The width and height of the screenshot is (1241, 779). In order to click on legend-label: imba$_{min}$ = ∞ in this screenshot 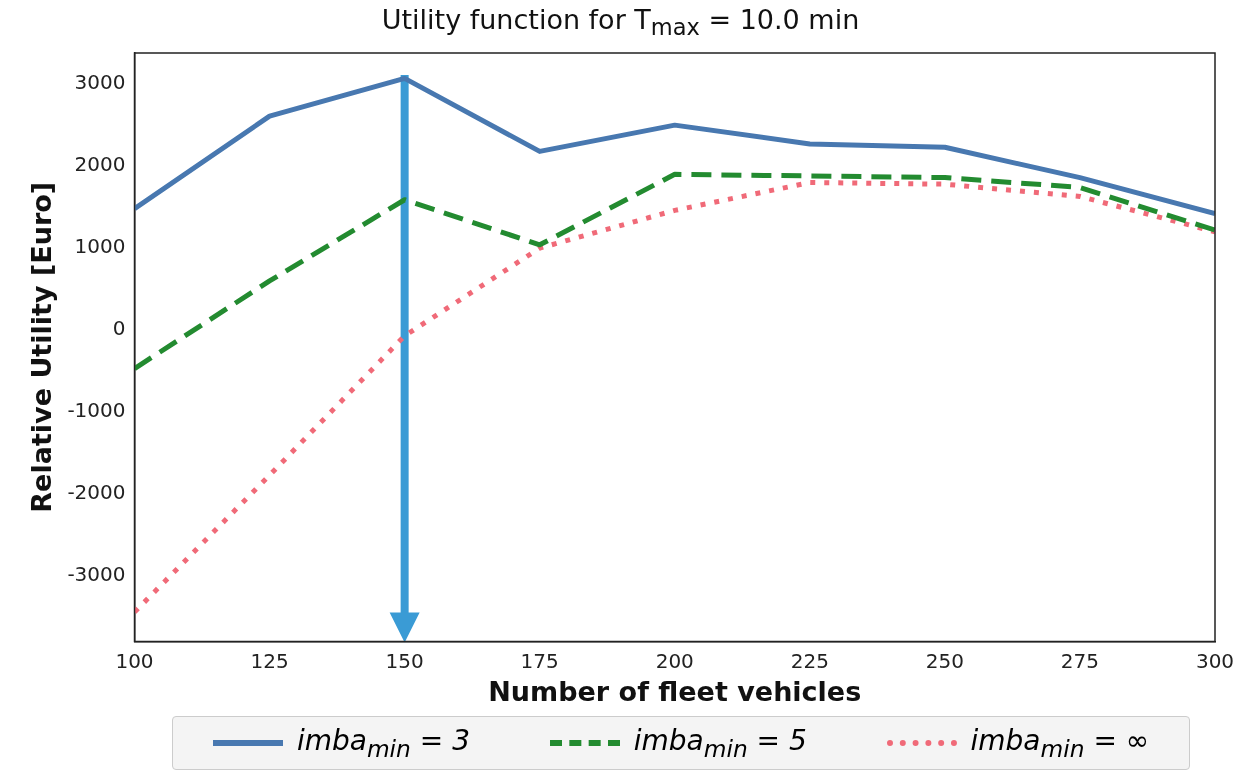, I will do `click(1060, 743)`.